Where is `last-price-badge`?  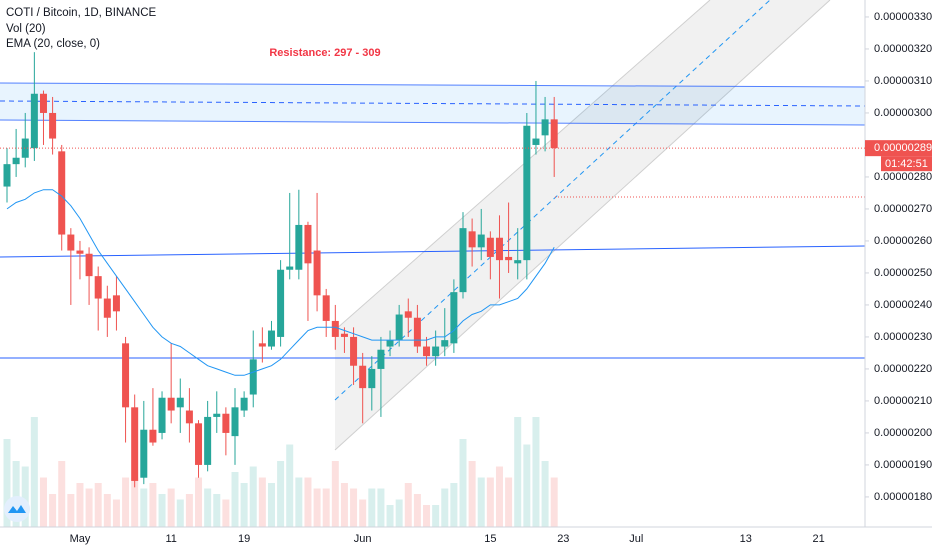
last-price-badge is located at coordinates (898, 148).